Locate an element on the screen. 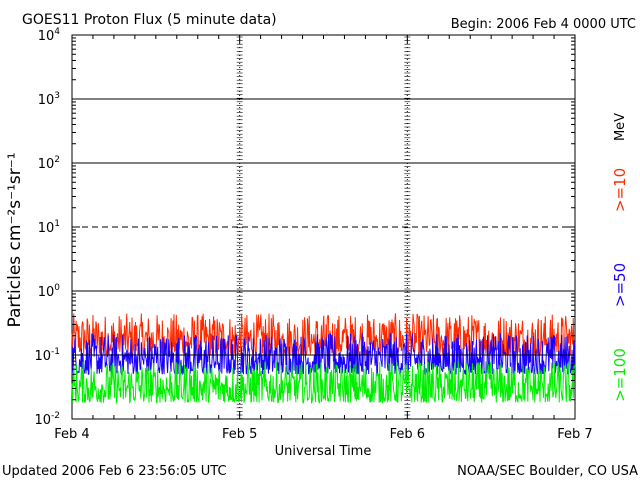  y-tick-label: 10⁻² is located at coordinates (47, 419).